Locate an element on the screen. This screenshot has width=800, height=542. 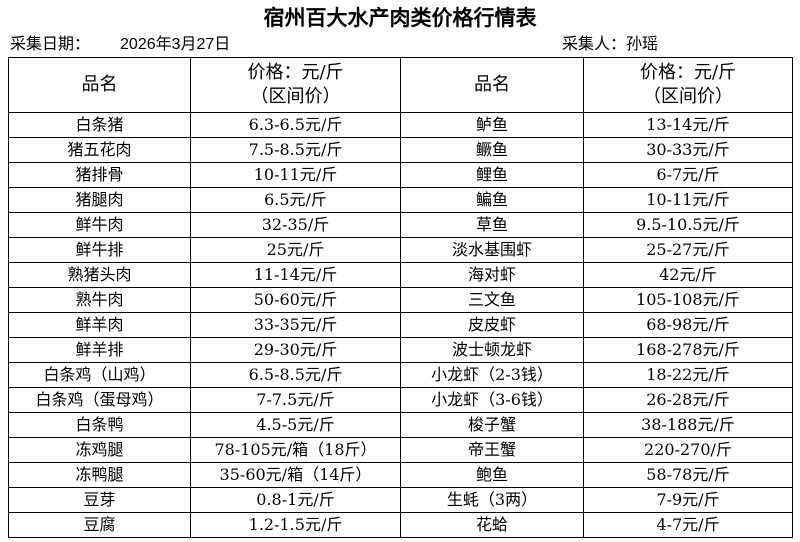
right-price-cell: 13-14元/斤 is located at coordinates (688, 125).